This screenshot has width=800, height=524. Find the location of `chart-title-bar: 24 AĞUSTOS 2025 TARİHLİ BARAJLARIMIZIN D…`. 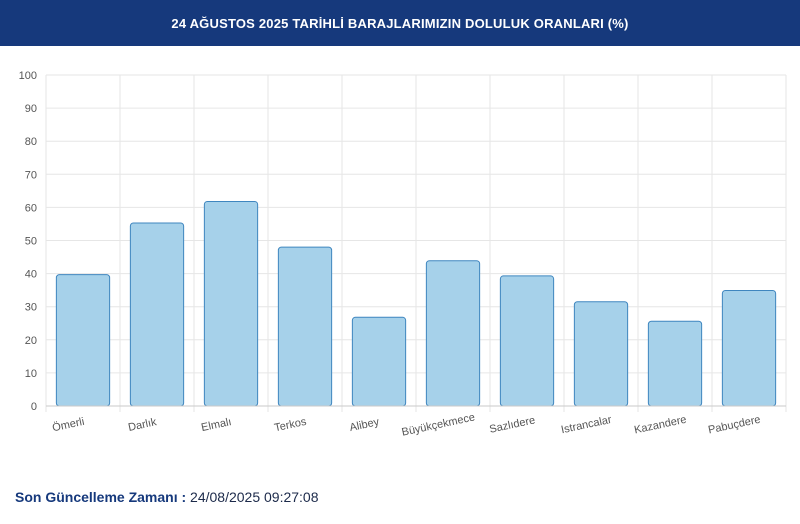

chart-title-bar: 24 AĞUSTOS 2025 TARİHLİ BARAJLARIMIZIN D… is located at coordinates (400, 23).